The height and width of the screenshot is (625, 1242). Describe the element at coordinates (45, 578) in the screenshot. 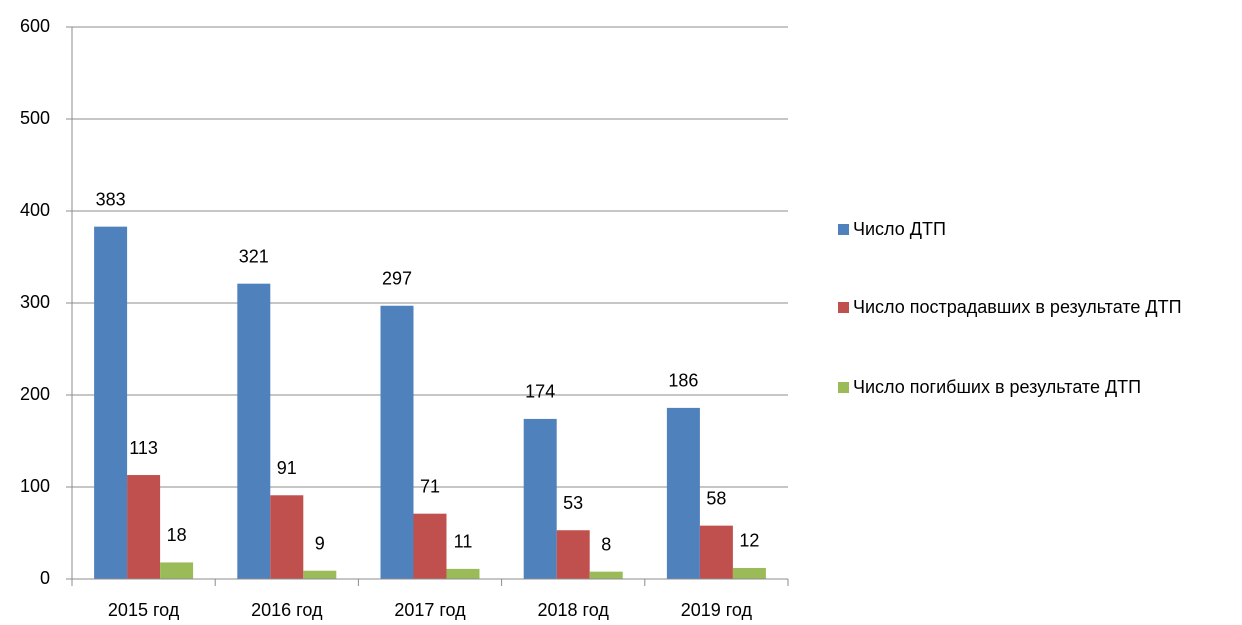

I see `y-tick-label: 0` at that location.